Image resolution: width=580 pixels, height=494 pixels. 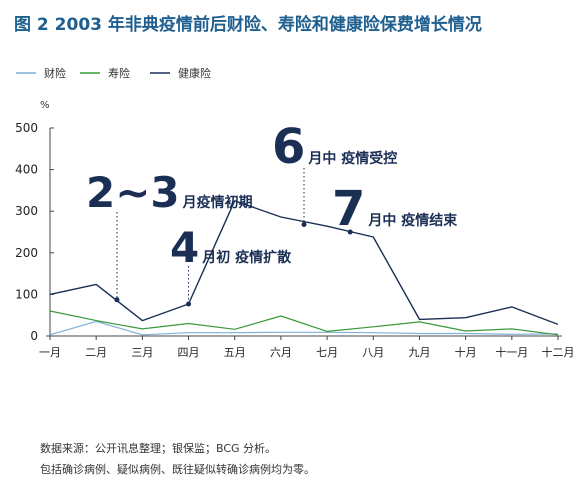 What do you see at coordinates (246, 257) in the screenshot?
I see `annotation-text: 月初 疫情扩散` at bounding box center [246, 257].